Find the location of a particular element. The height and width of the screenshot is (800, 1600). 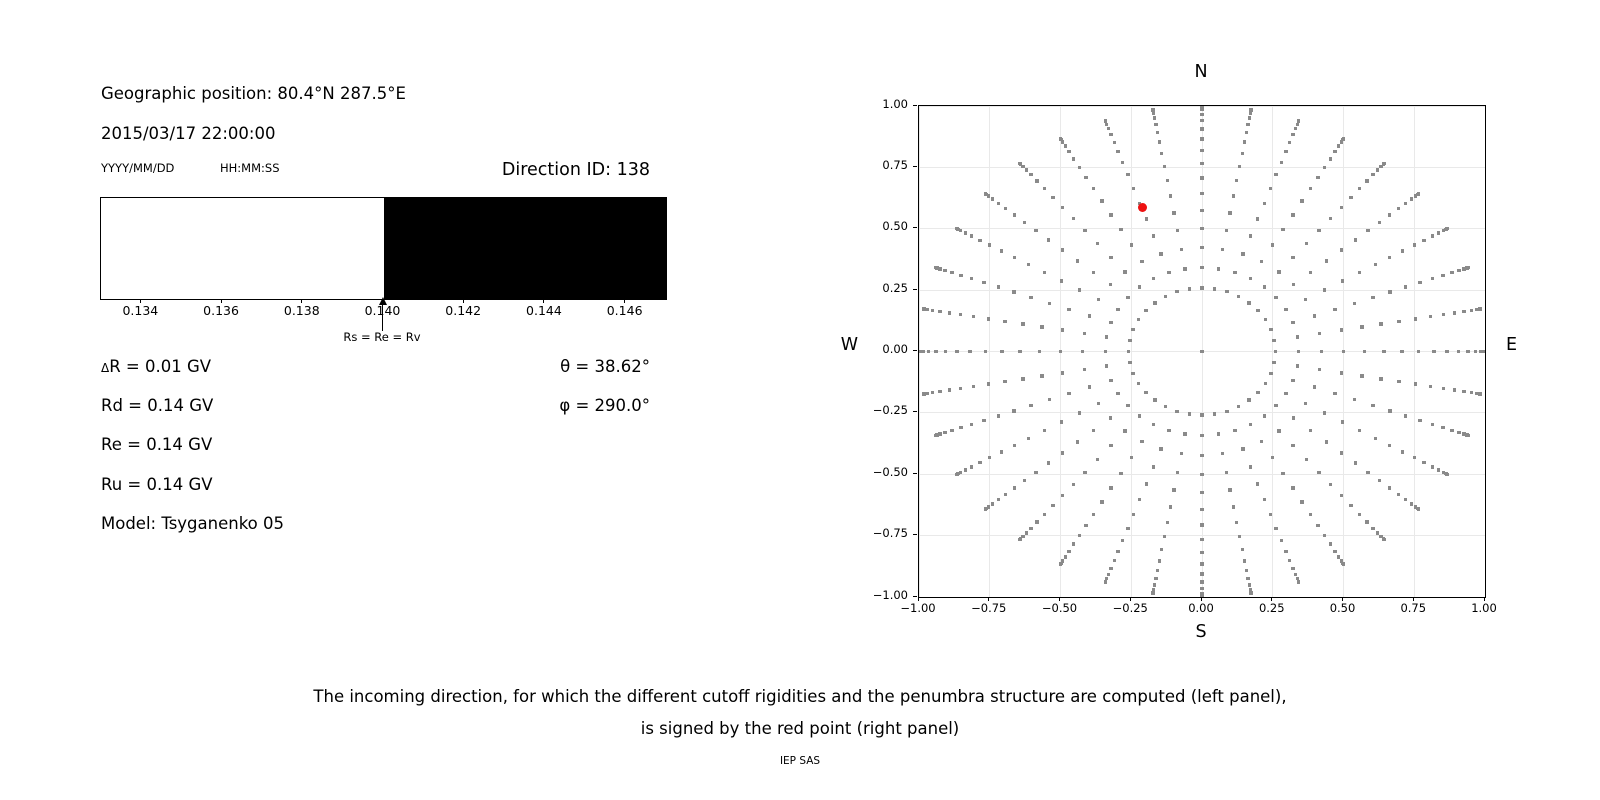

compass-label-east: E is located at coordinates (1512, 345).